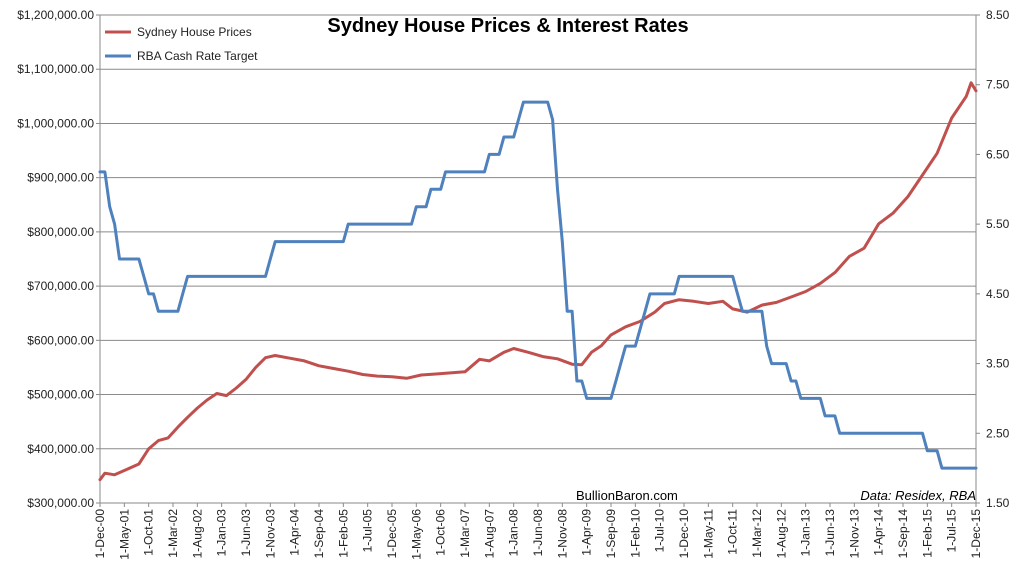 Image resolution: width=1019 pixels, height=571 pixels. Describe the element at coordinates (806, 533) in the screenshot. I see `x-tick-label: 1-Jan-13` at that location.